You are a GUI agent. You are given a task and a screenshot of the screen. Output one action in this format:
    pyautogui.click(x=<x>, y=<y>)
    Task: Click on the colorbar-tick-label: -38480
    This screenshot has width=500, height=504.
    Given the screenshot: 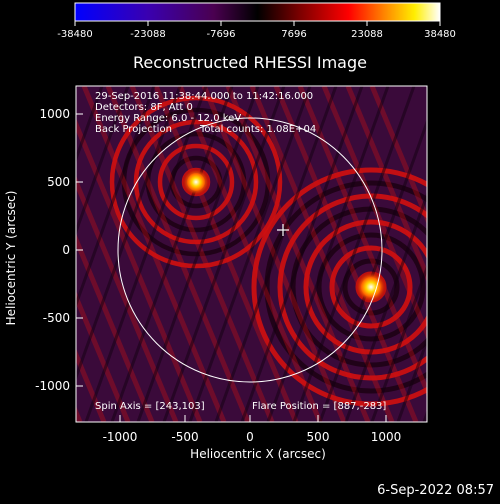 What is the action you would take?
    pyautogui.click(x=74, y=34)
    